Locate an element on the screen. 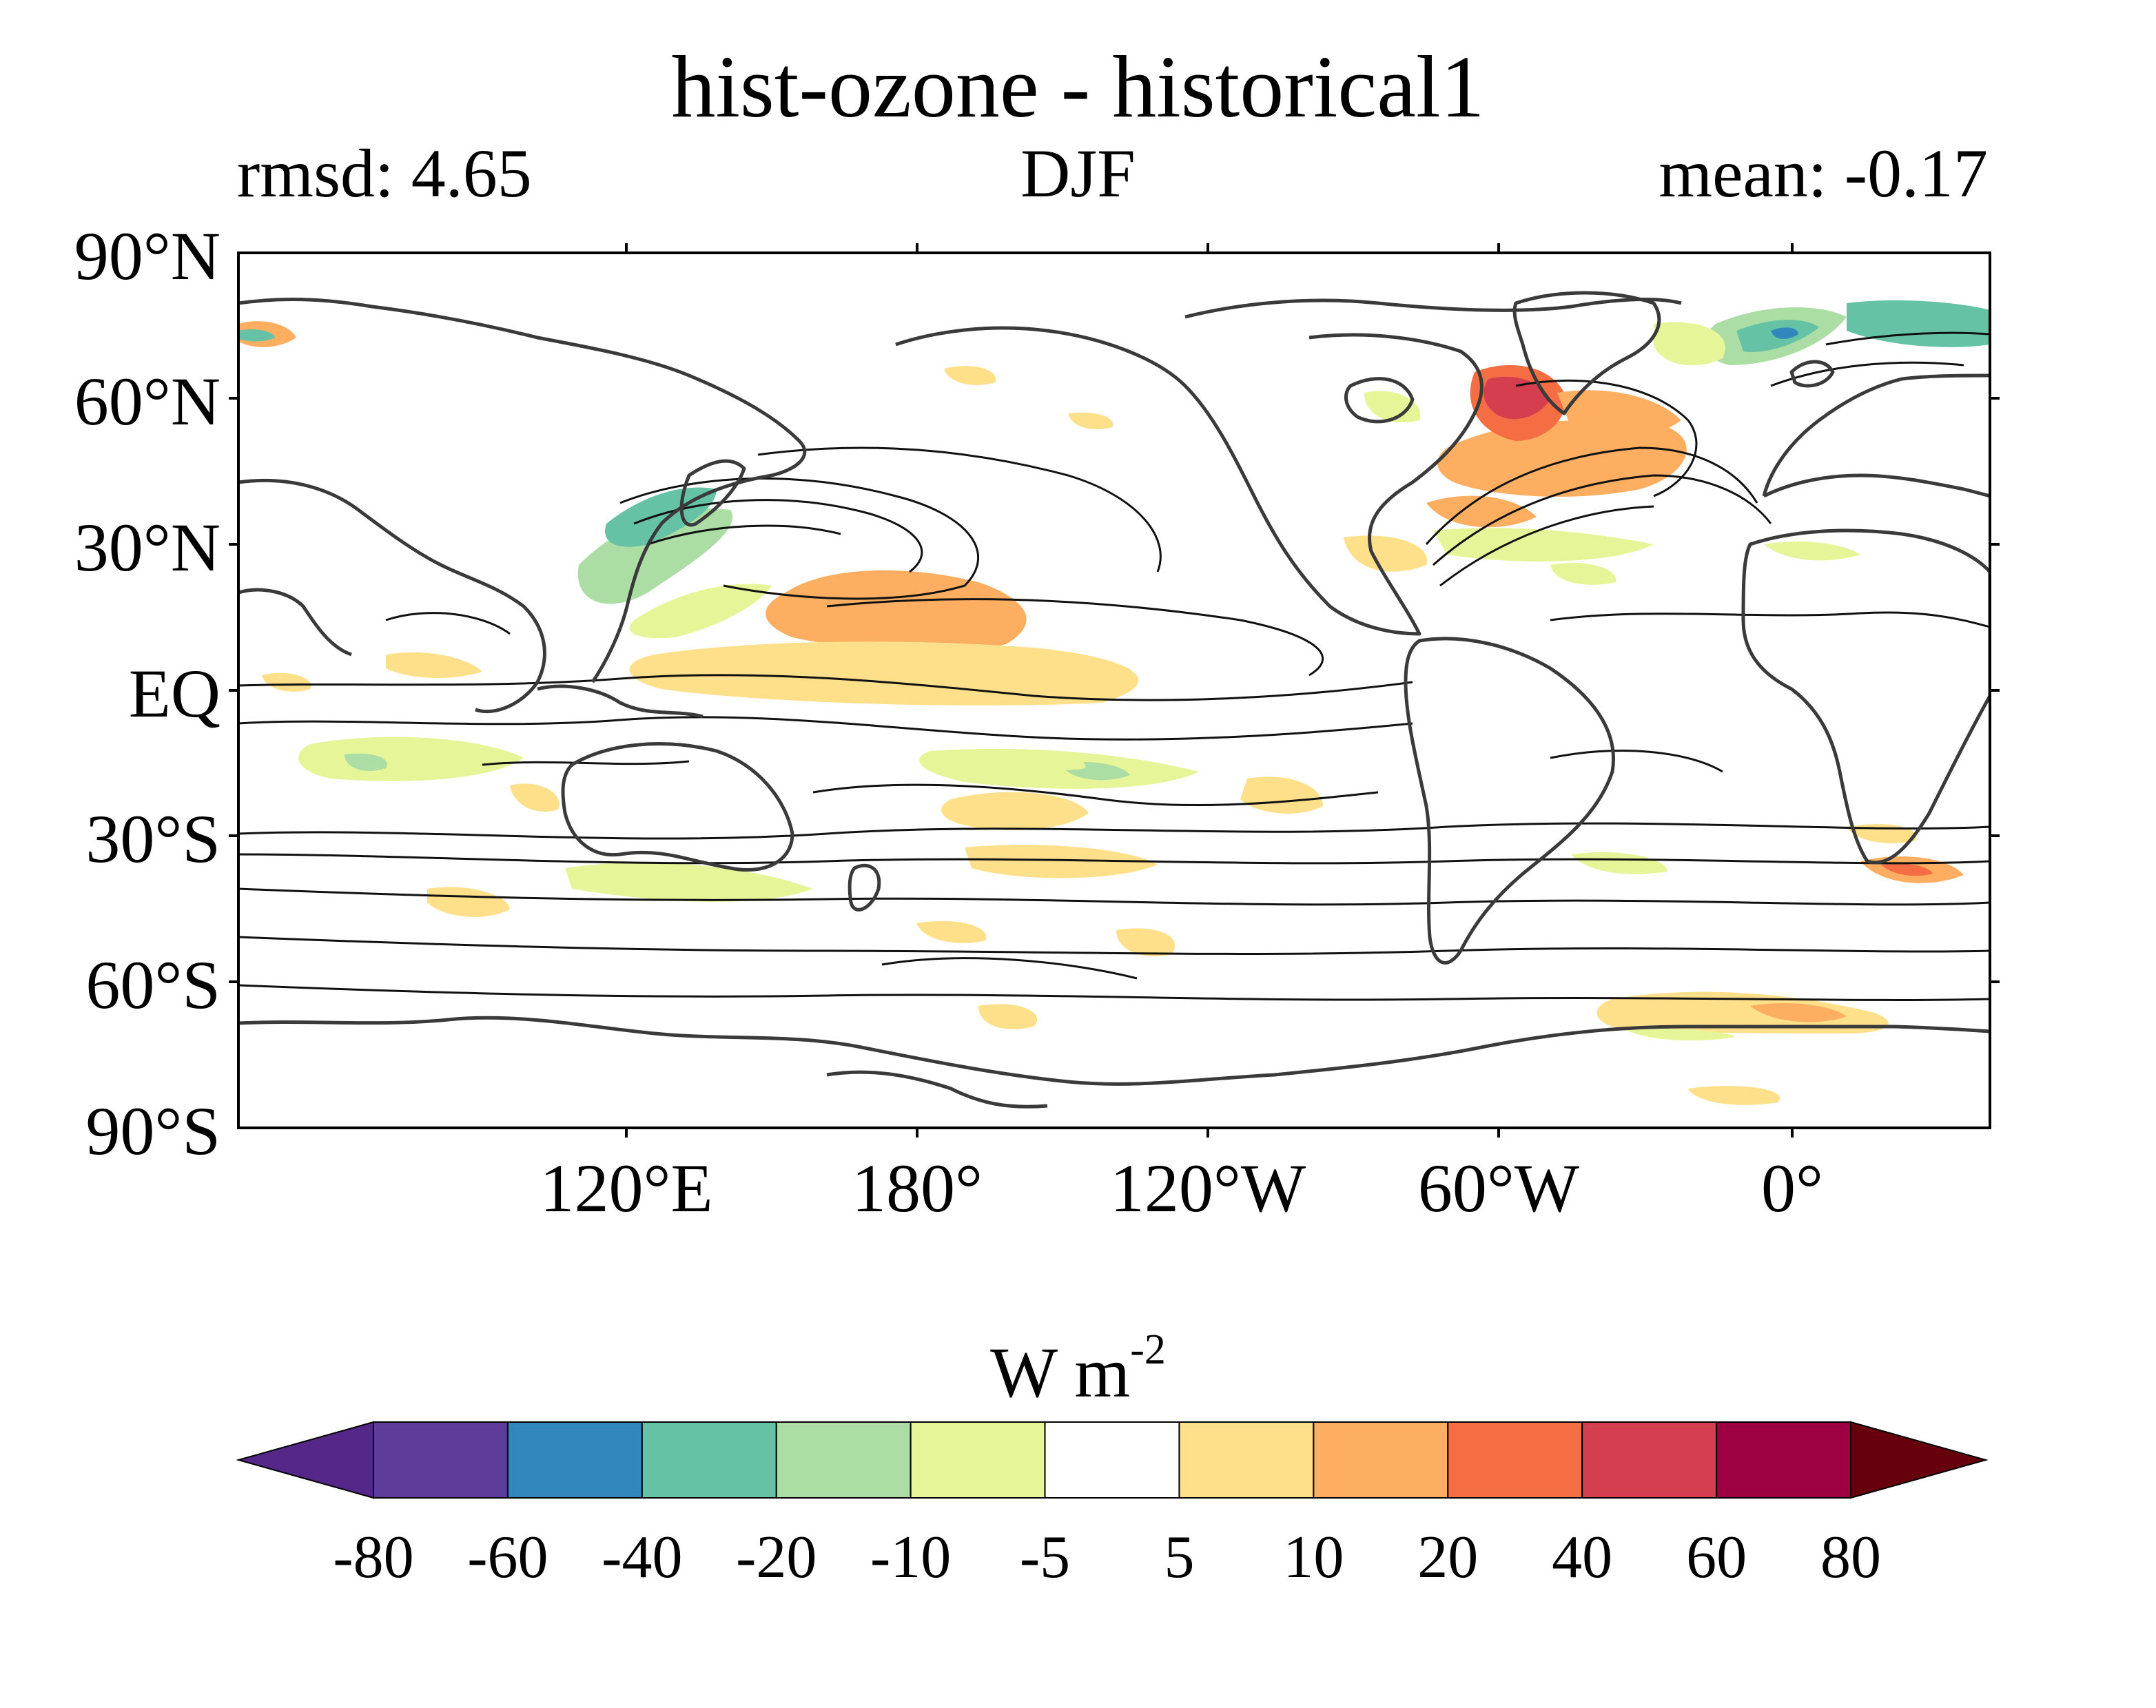  colorbar-under-triangle is located at coordinates (305, 1460).